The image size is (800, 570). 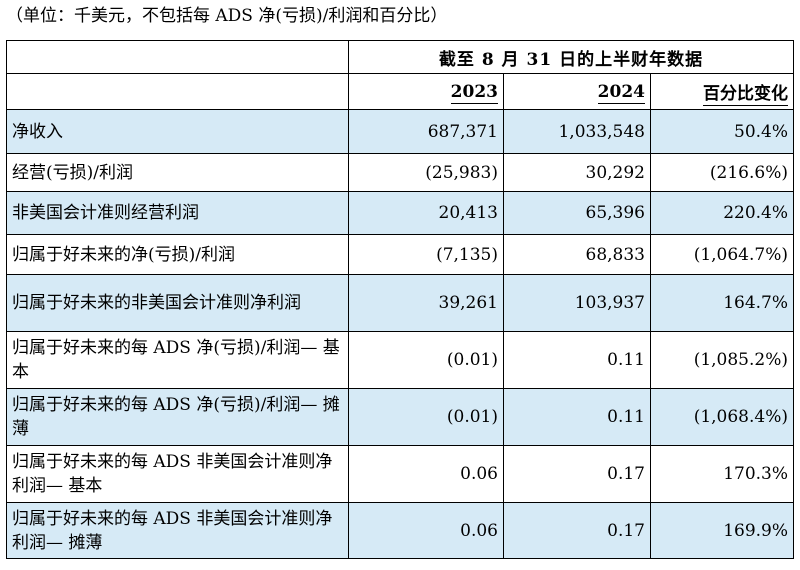 What do you see at coordinates (177, 417) in the screenshot?
I see `row-label: 归属于好未来的每 ADS 净(亏损)/利润— 摊薄` at bounding box center [177, 417].